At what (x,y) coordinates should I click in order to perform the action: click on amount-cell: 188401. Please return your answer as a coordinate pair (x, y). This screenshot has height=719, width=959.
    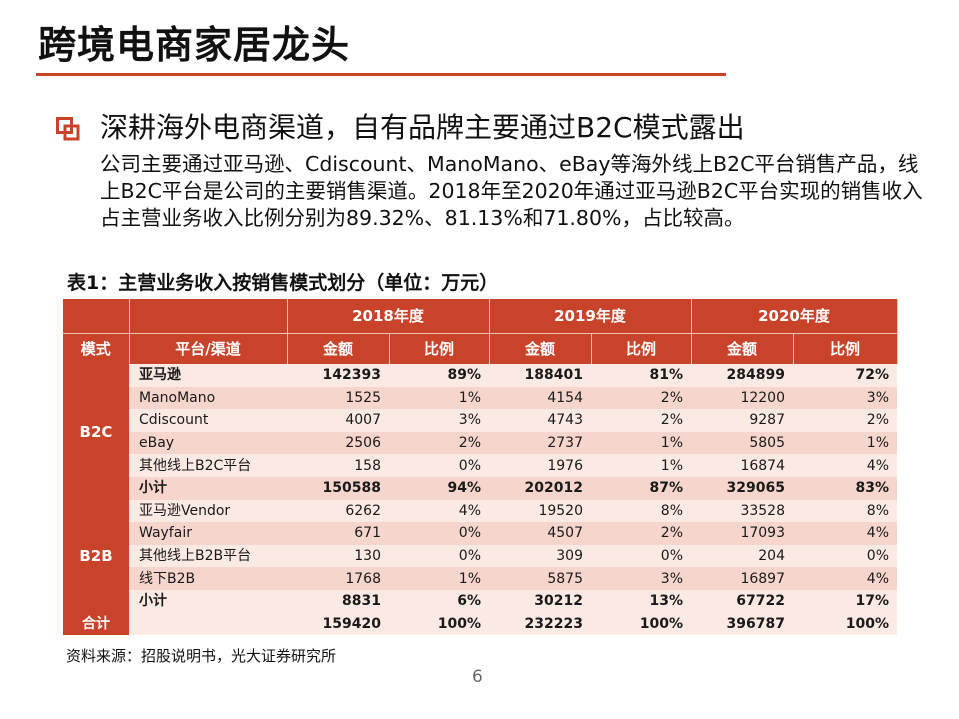
    Looking at the image, I should click on (540, 375).